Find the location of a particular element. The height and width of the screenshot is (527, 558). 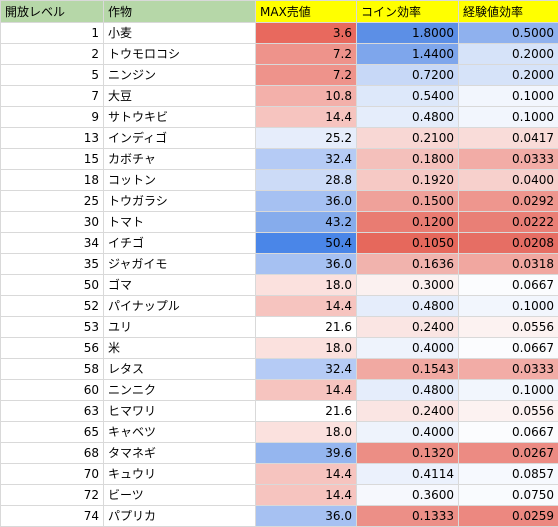

exp-efficiency-cell: 0.0208 is located at coordinates (508, 243).